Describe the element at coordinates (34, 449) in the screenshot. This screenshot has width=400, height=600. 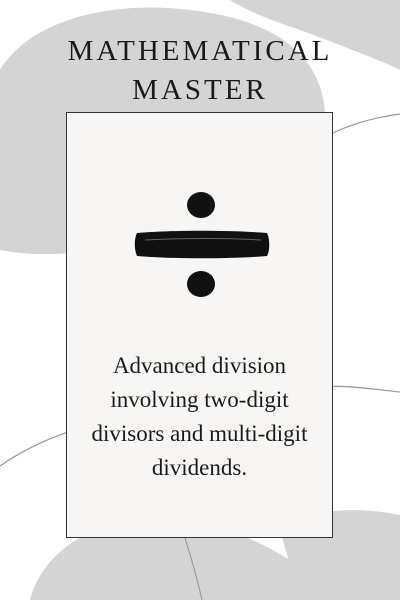
I see `curve-line-left` at that location.